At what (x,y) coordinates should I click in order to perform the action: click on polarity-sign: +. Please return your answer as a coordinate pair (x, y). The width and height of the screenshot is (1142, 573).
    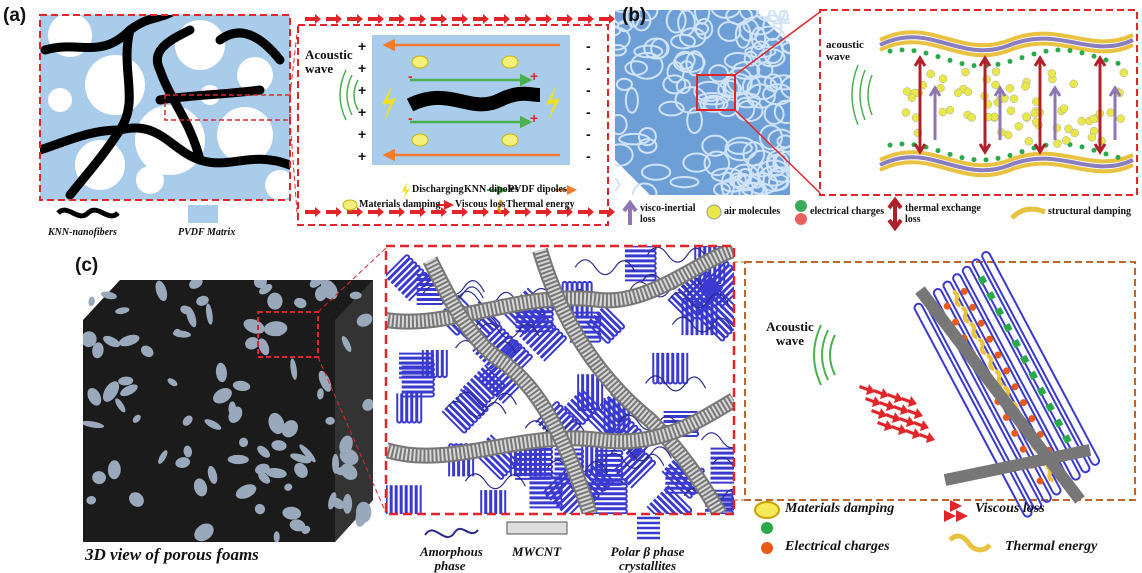
    Looking at the image, I should click on (534, 76).